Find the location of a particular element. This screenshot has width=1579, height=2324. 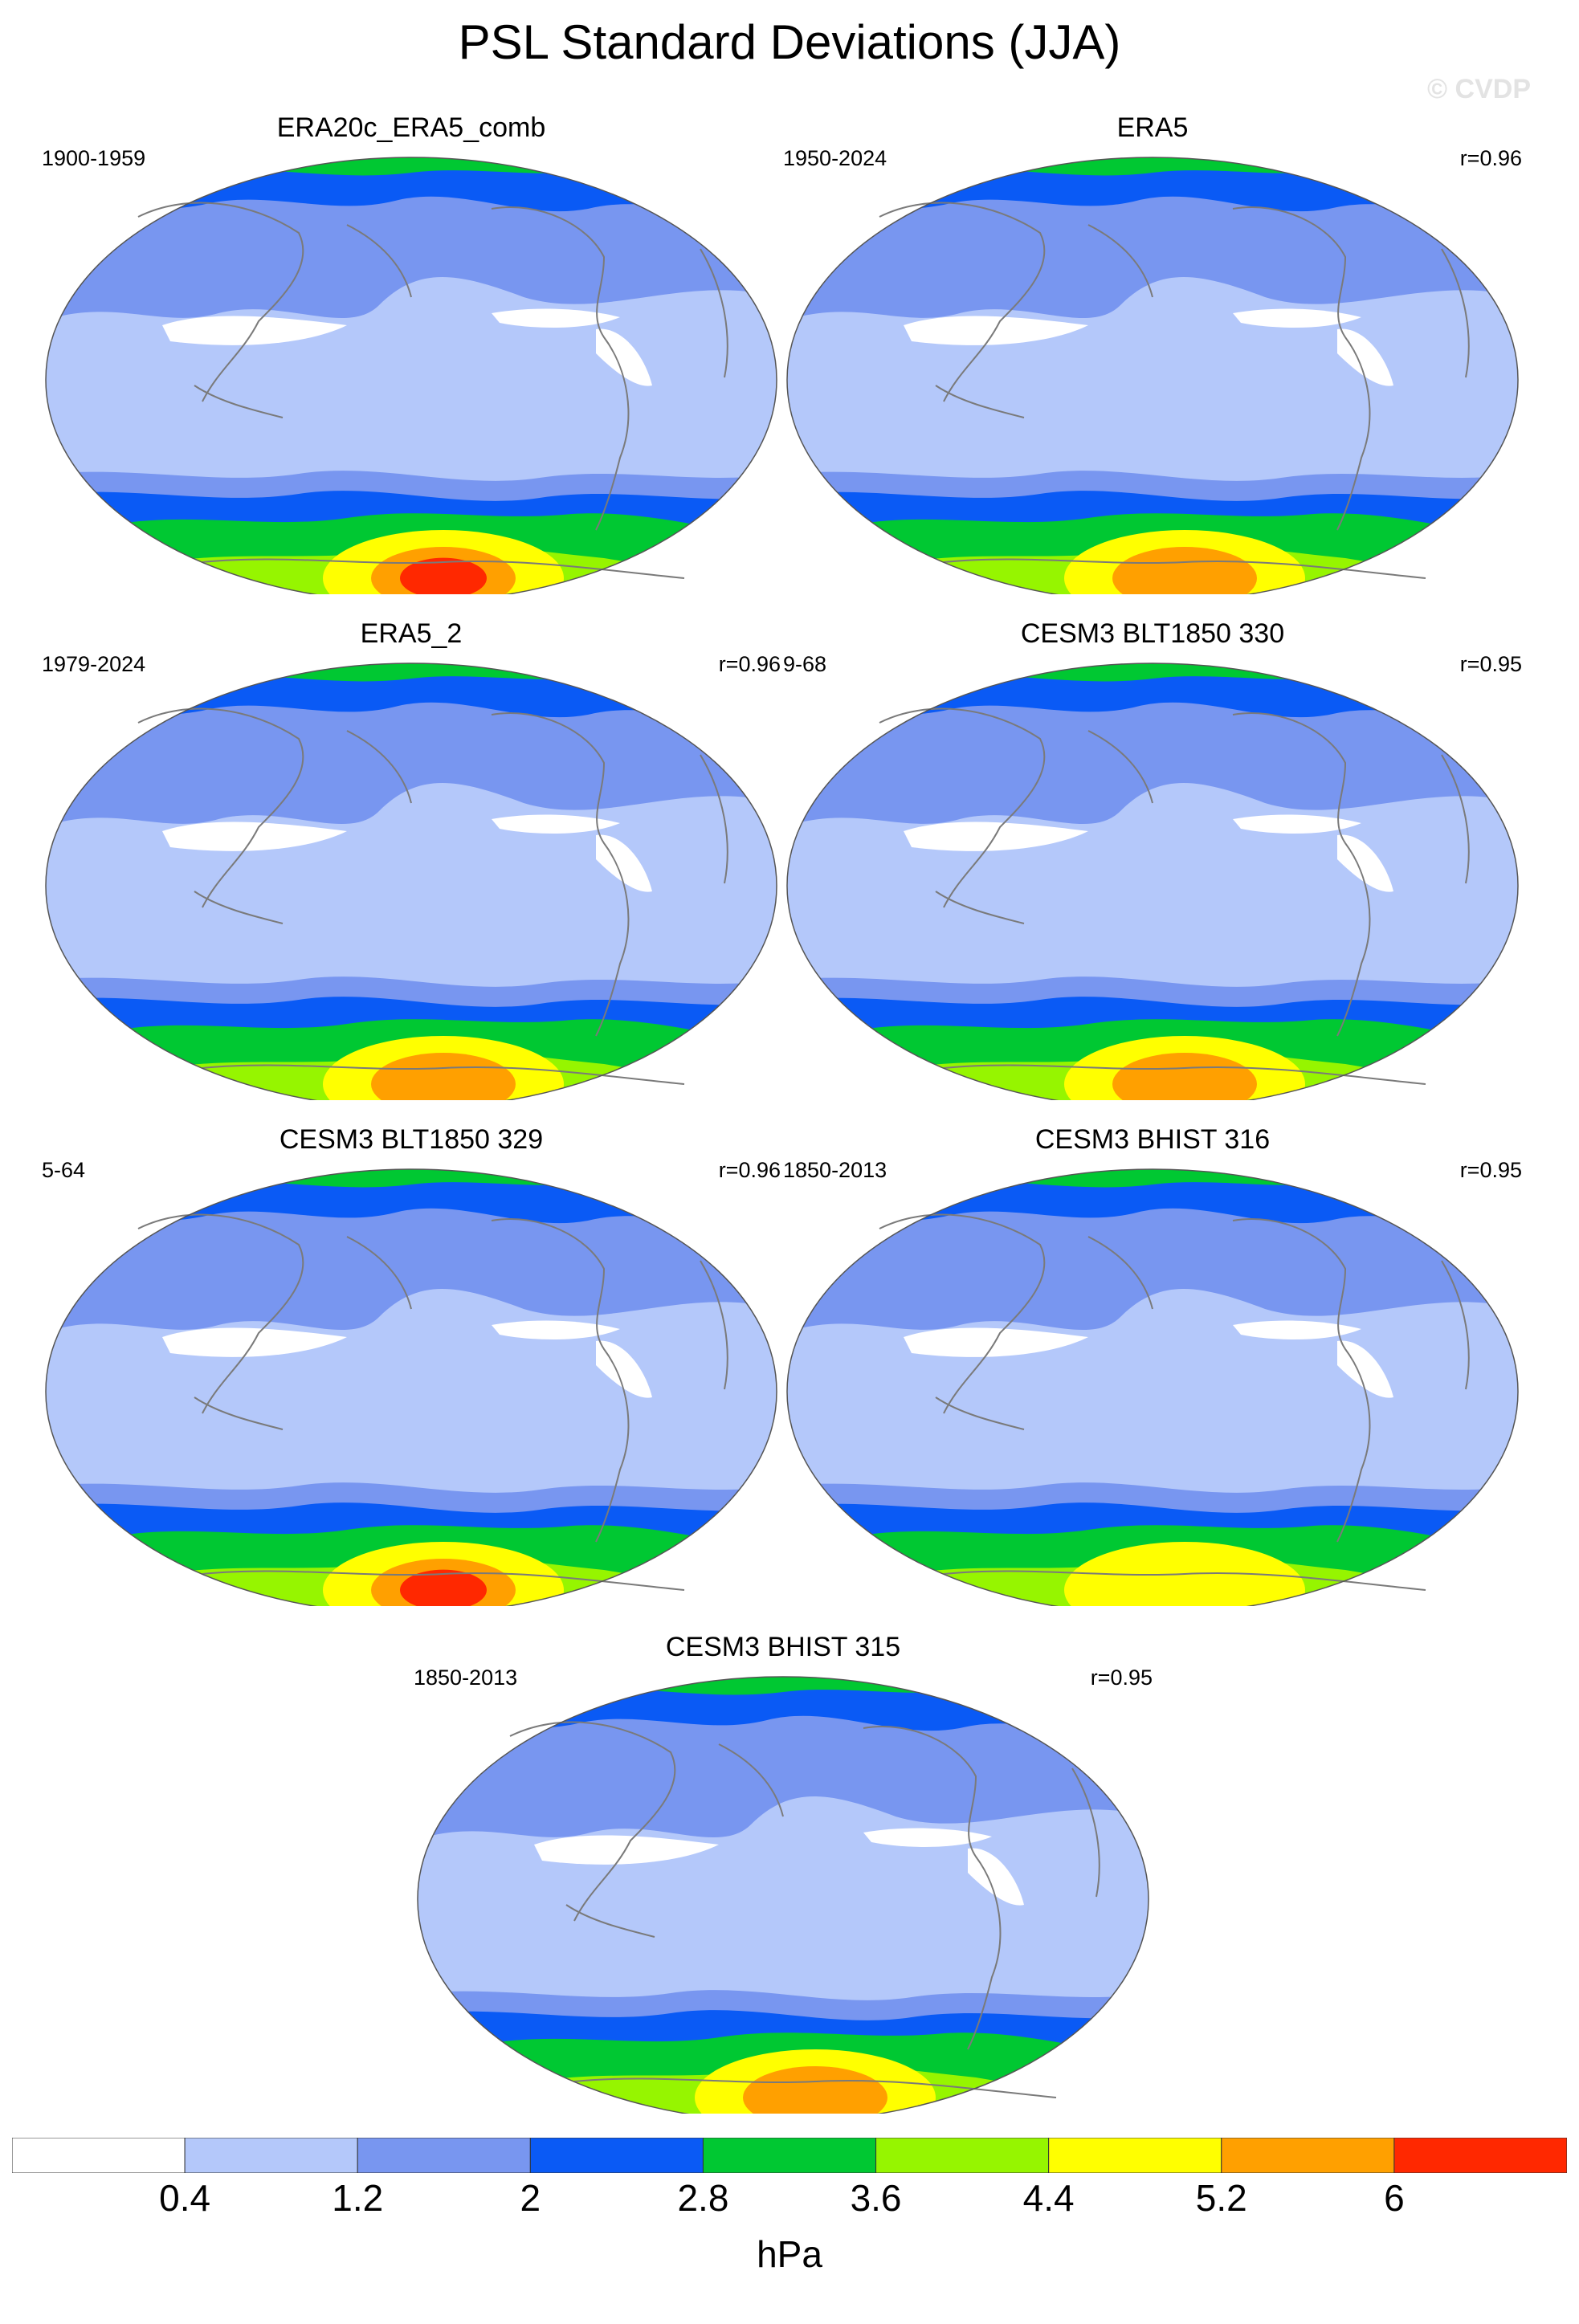

panel-title: ERA5_2 is located at coordinates (411, 634).